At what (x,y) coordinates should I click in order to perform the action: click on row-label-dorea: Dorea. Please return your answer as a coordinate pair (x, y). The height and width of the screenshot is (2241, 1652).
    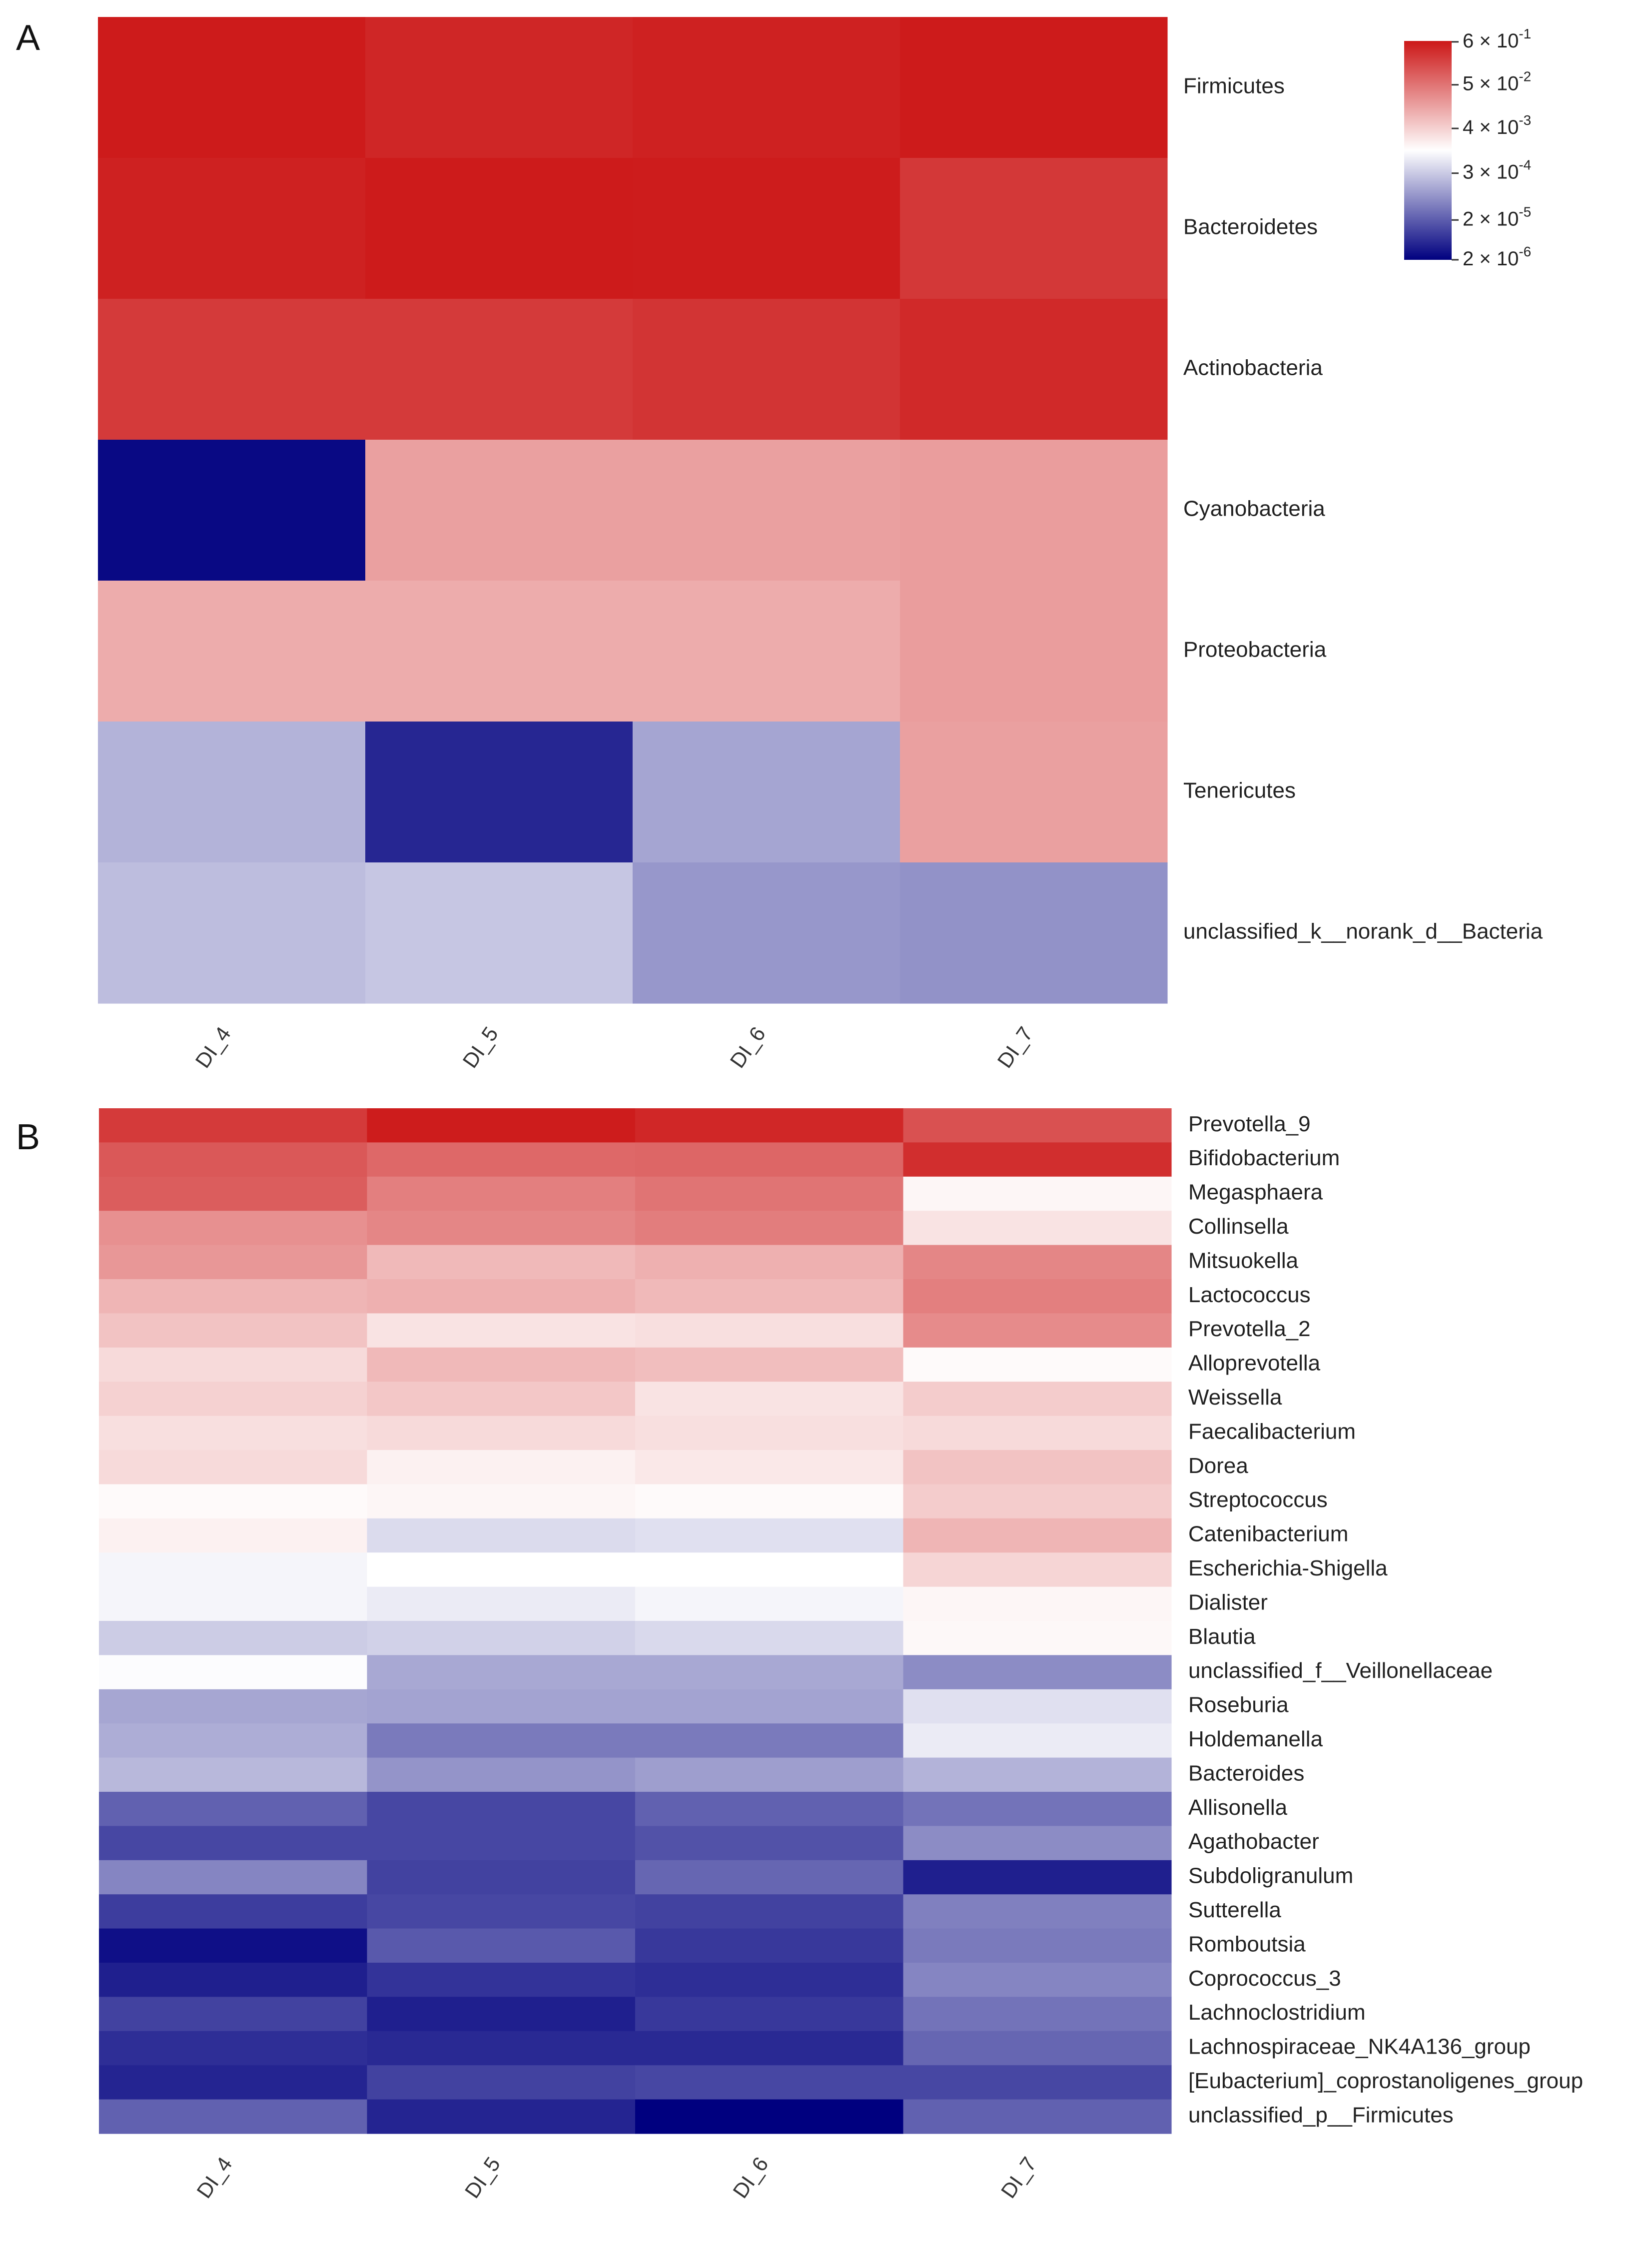
    Looking at the image, I should click on (1218, 1466).